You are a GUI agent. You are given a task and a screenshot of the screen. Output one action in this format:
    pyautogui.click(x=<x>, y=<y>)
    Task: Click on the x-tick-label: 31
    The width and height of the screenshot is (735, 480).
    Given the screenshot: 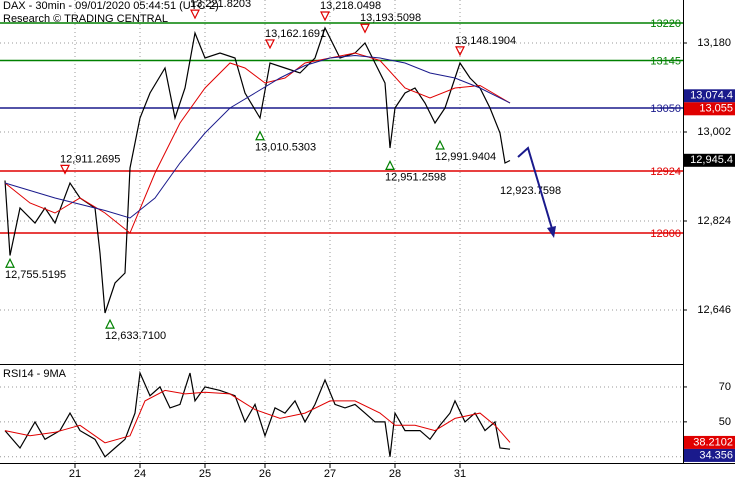 What is the action you would take?
    pyautogui.click(x=460, y=474)
    